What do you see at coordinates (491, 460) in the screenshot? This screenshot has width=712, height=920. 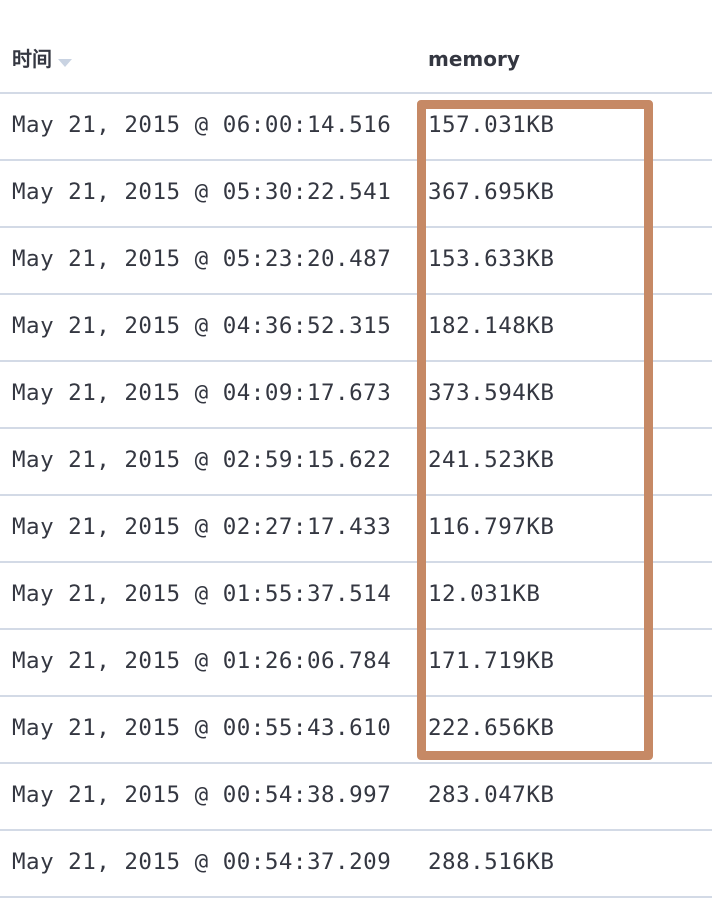 I see `memory-cell: 241.523KB` at bounding box center [491, 460].